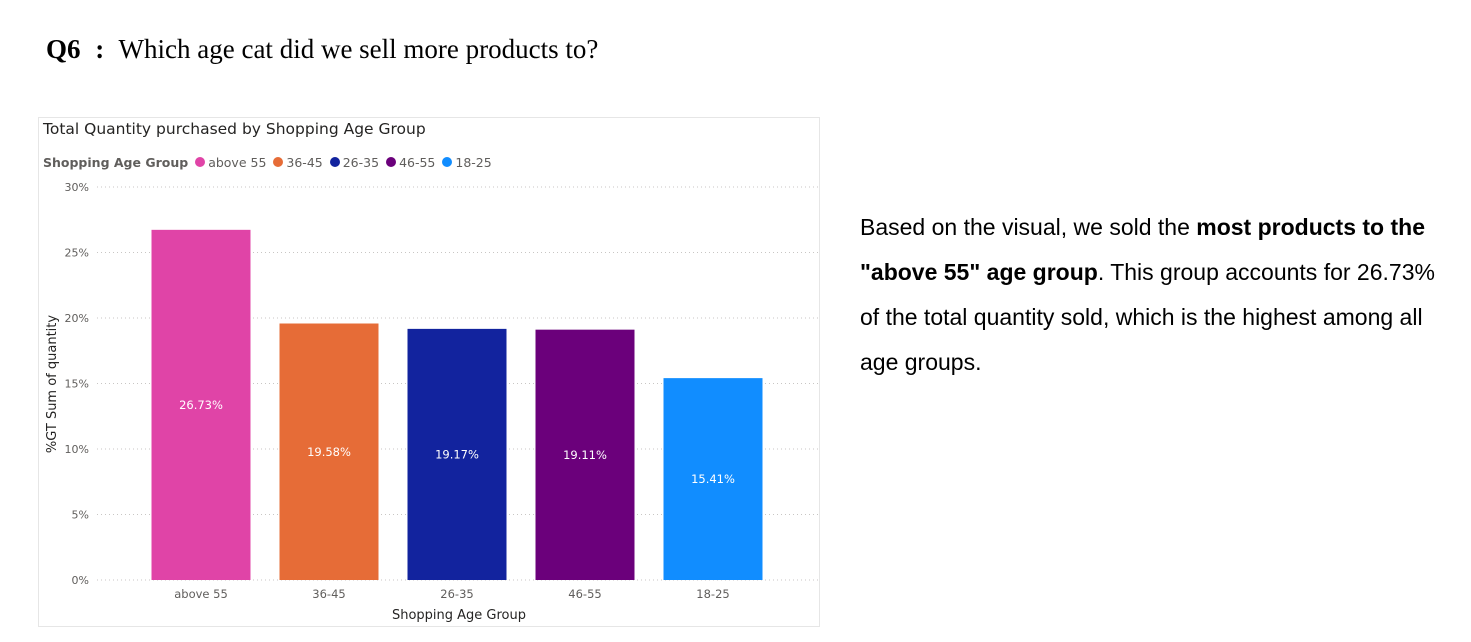  I want to click on legend-item: 46-55, so click(410, 162).